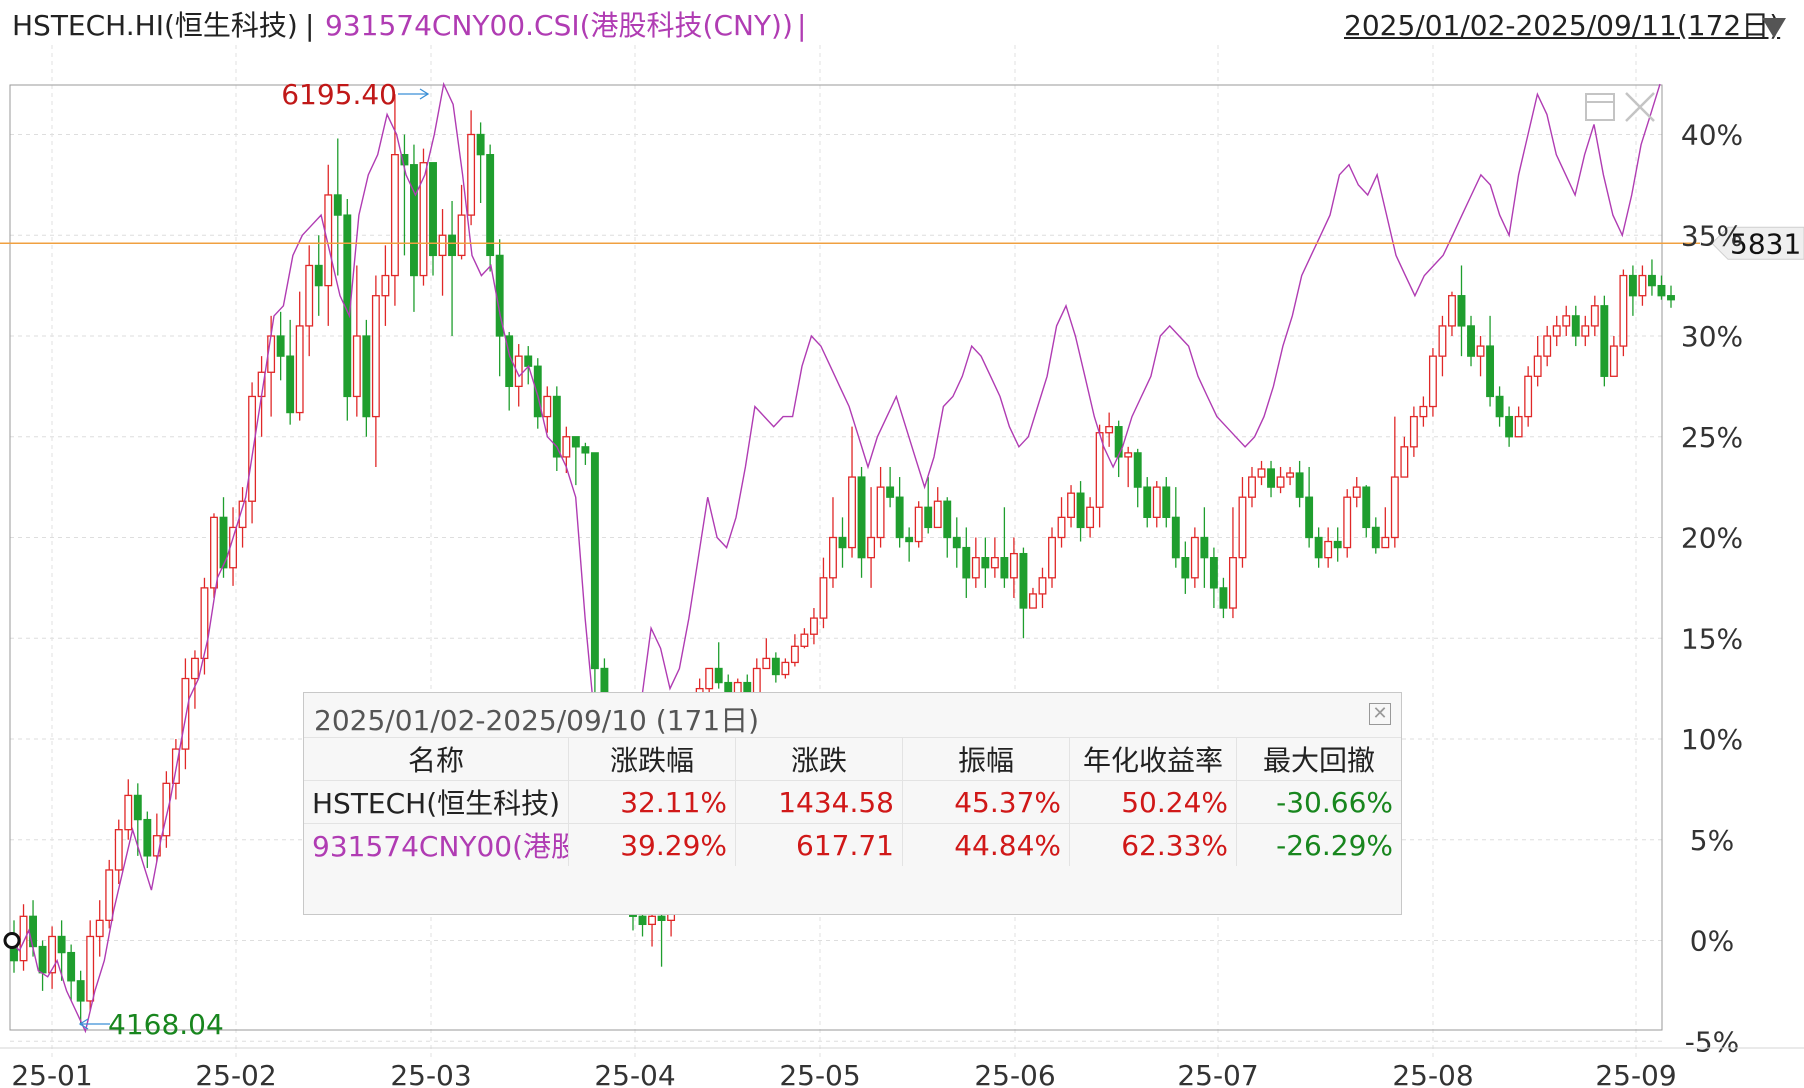 The width and height of the screenshot is (1804, 1088). Describe the element at coordinates (559, 25) in the screenshot. I see `index2-title: 931574CNY00.CSI(港股科技(CNY))` at that location.